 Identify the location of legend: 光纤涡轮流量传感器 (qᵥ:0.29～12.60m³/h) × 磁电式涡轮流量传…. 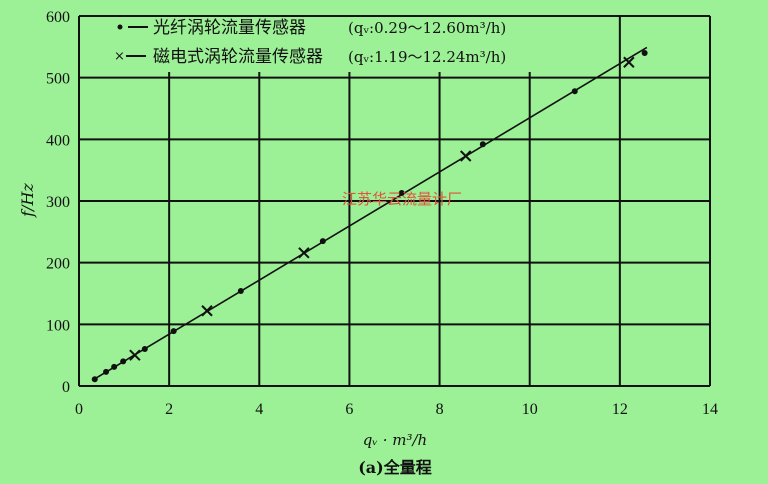
(310, 42).